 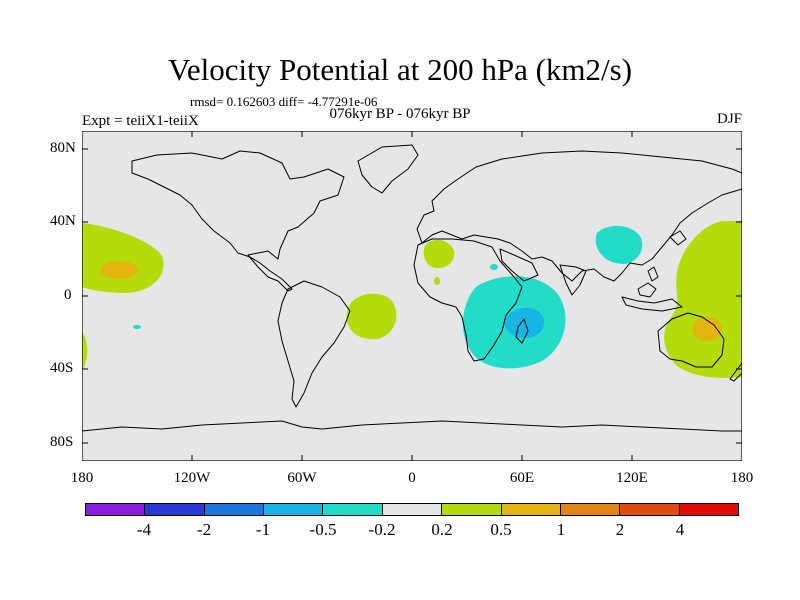 I want to click on coastline-new-zealand, so click(x=735, y=372).